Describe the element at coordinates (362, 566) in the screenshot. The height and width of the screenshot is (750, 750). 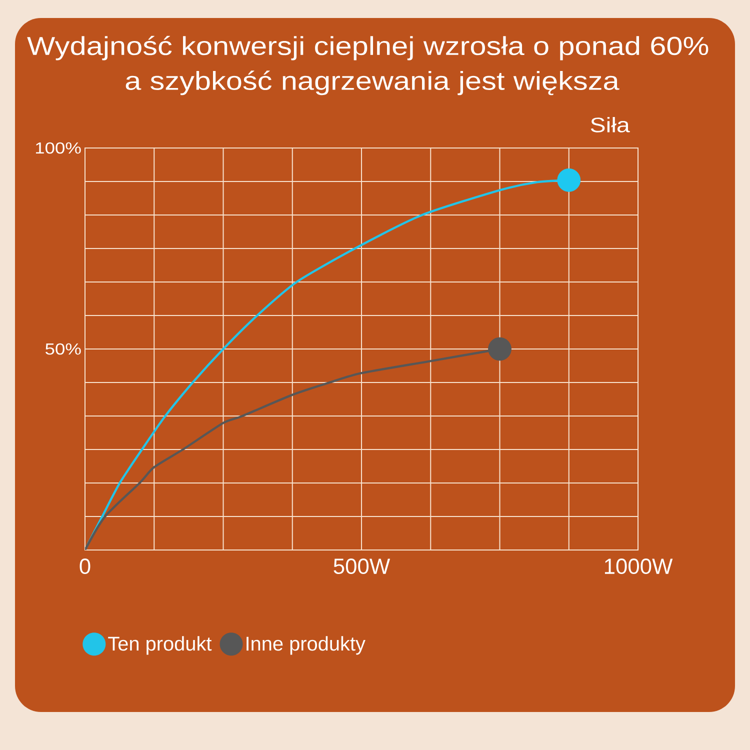
I see `x-tick-label: 500W` at that location.